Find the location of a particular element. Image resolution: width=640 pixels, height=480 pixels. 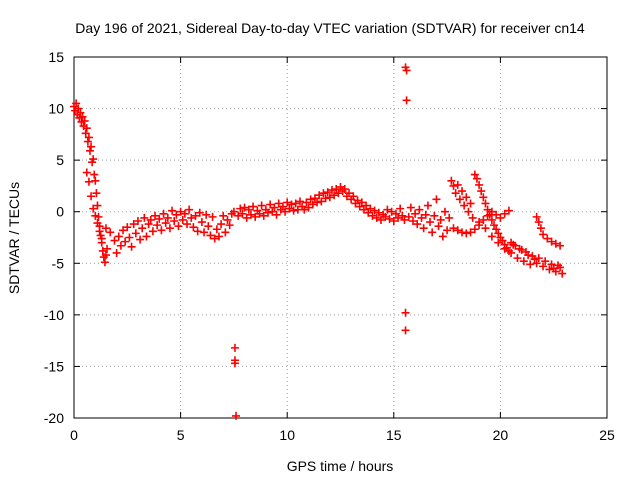

y-tick-label: -5 is located at coordinates (58, 263).